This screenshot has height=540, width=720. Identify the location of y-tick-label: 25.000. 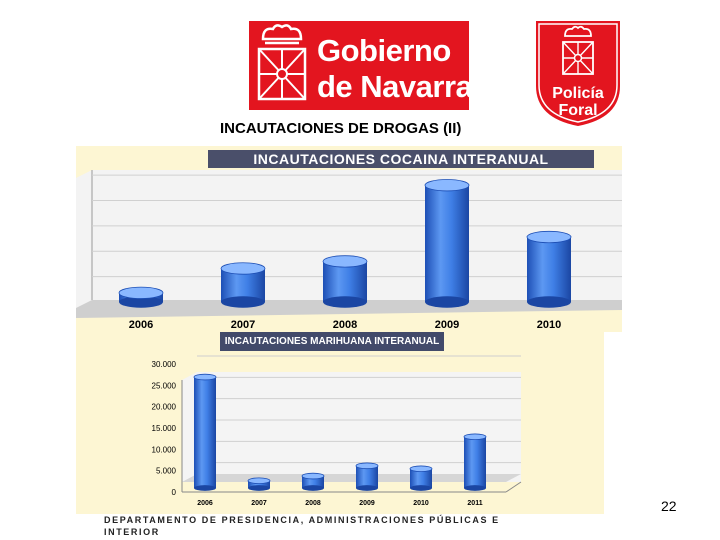
(164, 385).